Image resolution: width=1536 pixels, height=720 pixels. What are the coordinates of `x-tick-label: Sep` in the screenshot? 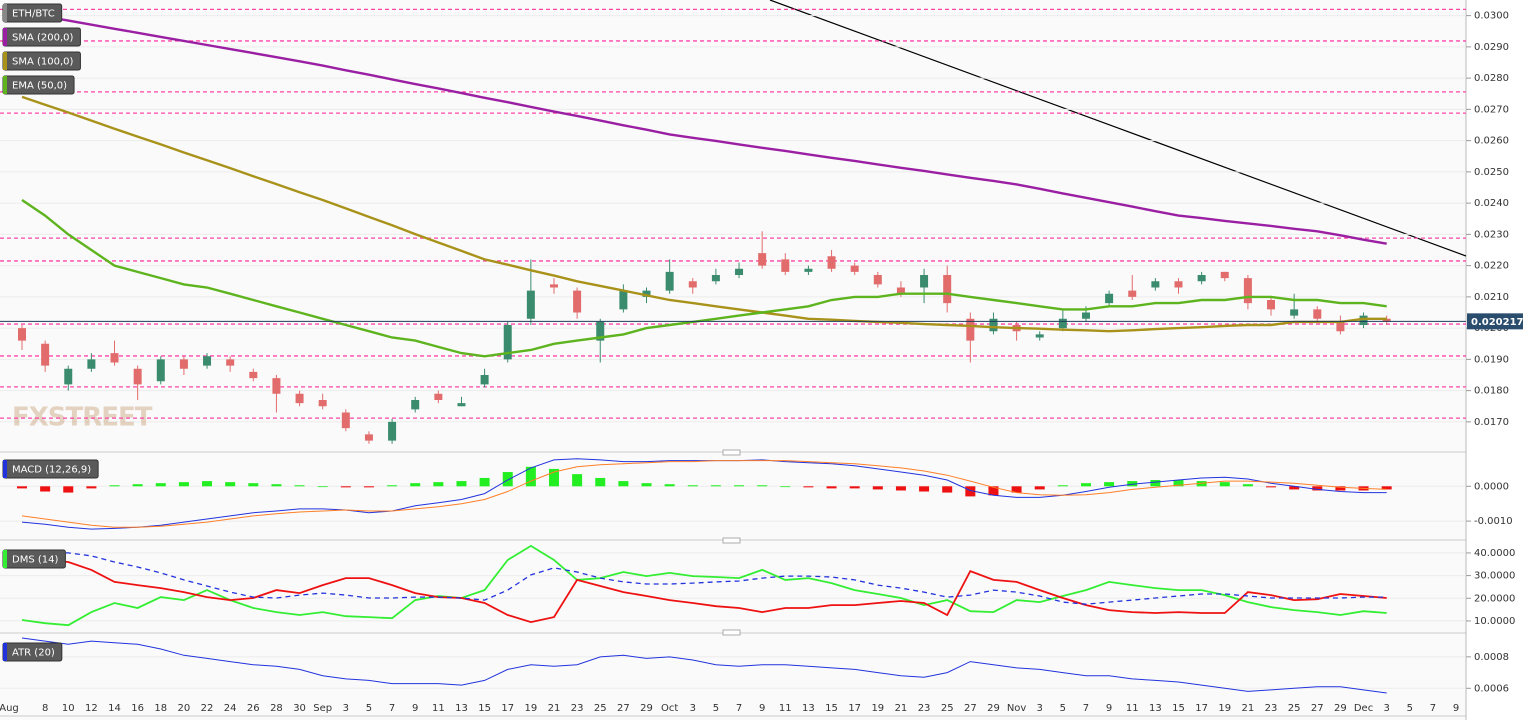 It's located at (322, 708).